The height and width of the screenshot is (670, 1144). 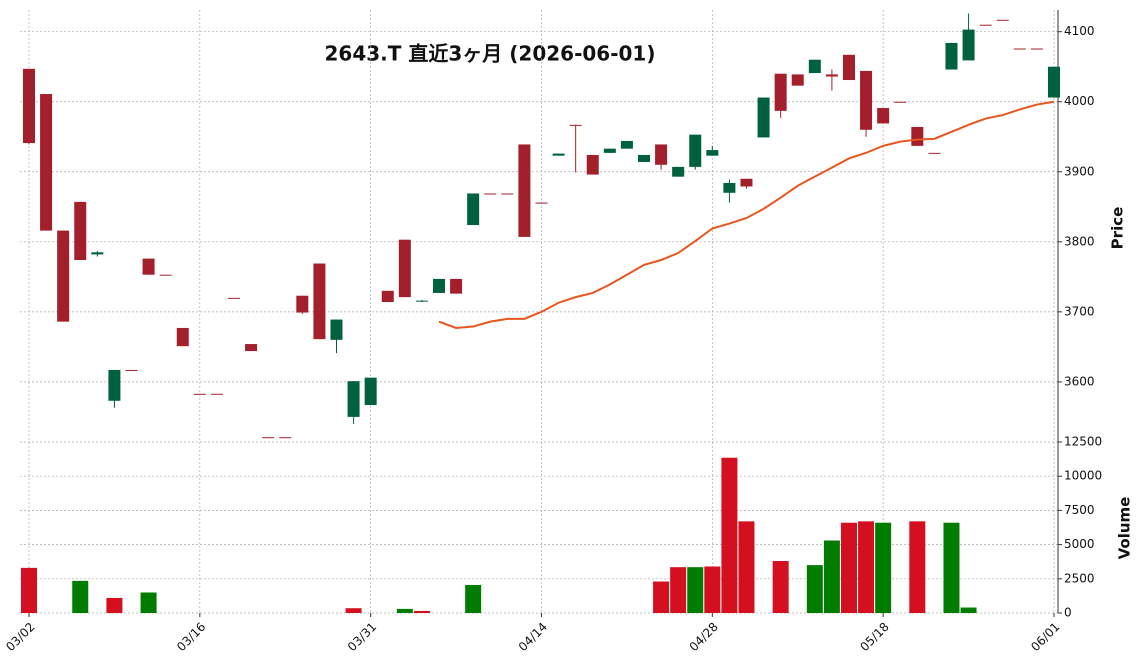 I want to click on x-tick-label: 04/14, so click(x=533, y=637).